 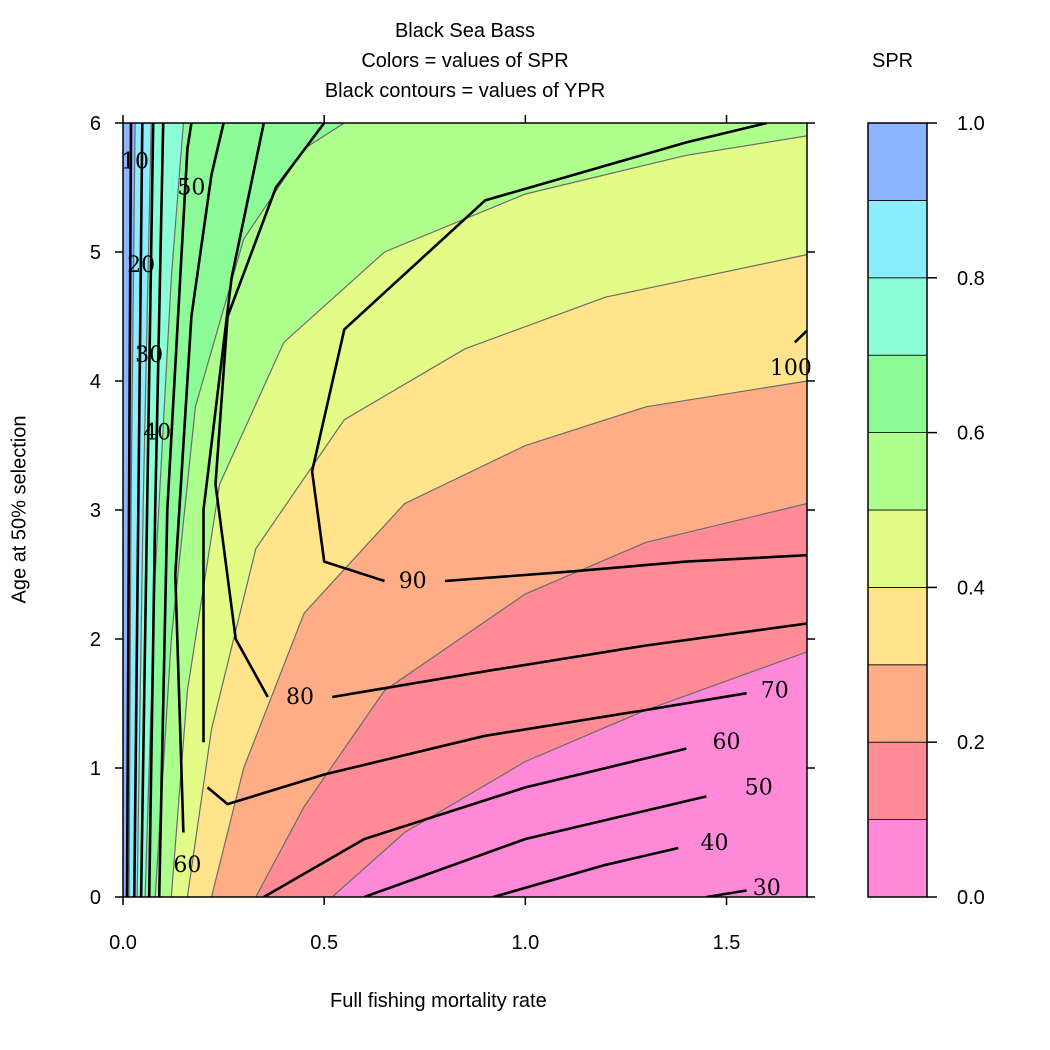 What do you see at coordinates (971, 588) in the screenshot?
I see `colorbar-tick-label: 0.4` at bounding box center [971, 588].